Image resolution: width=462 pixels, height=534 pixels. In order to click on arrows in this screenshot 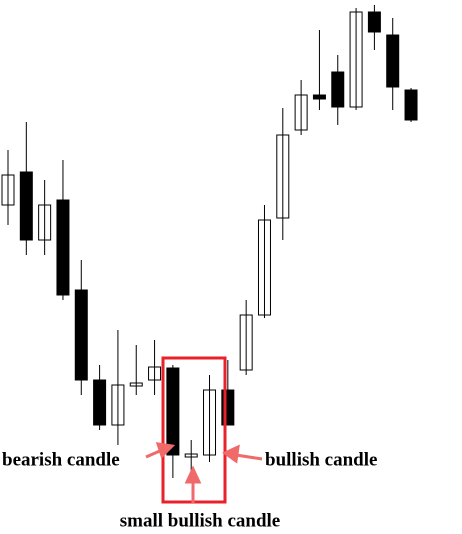, I will do `click(204, 472)`.